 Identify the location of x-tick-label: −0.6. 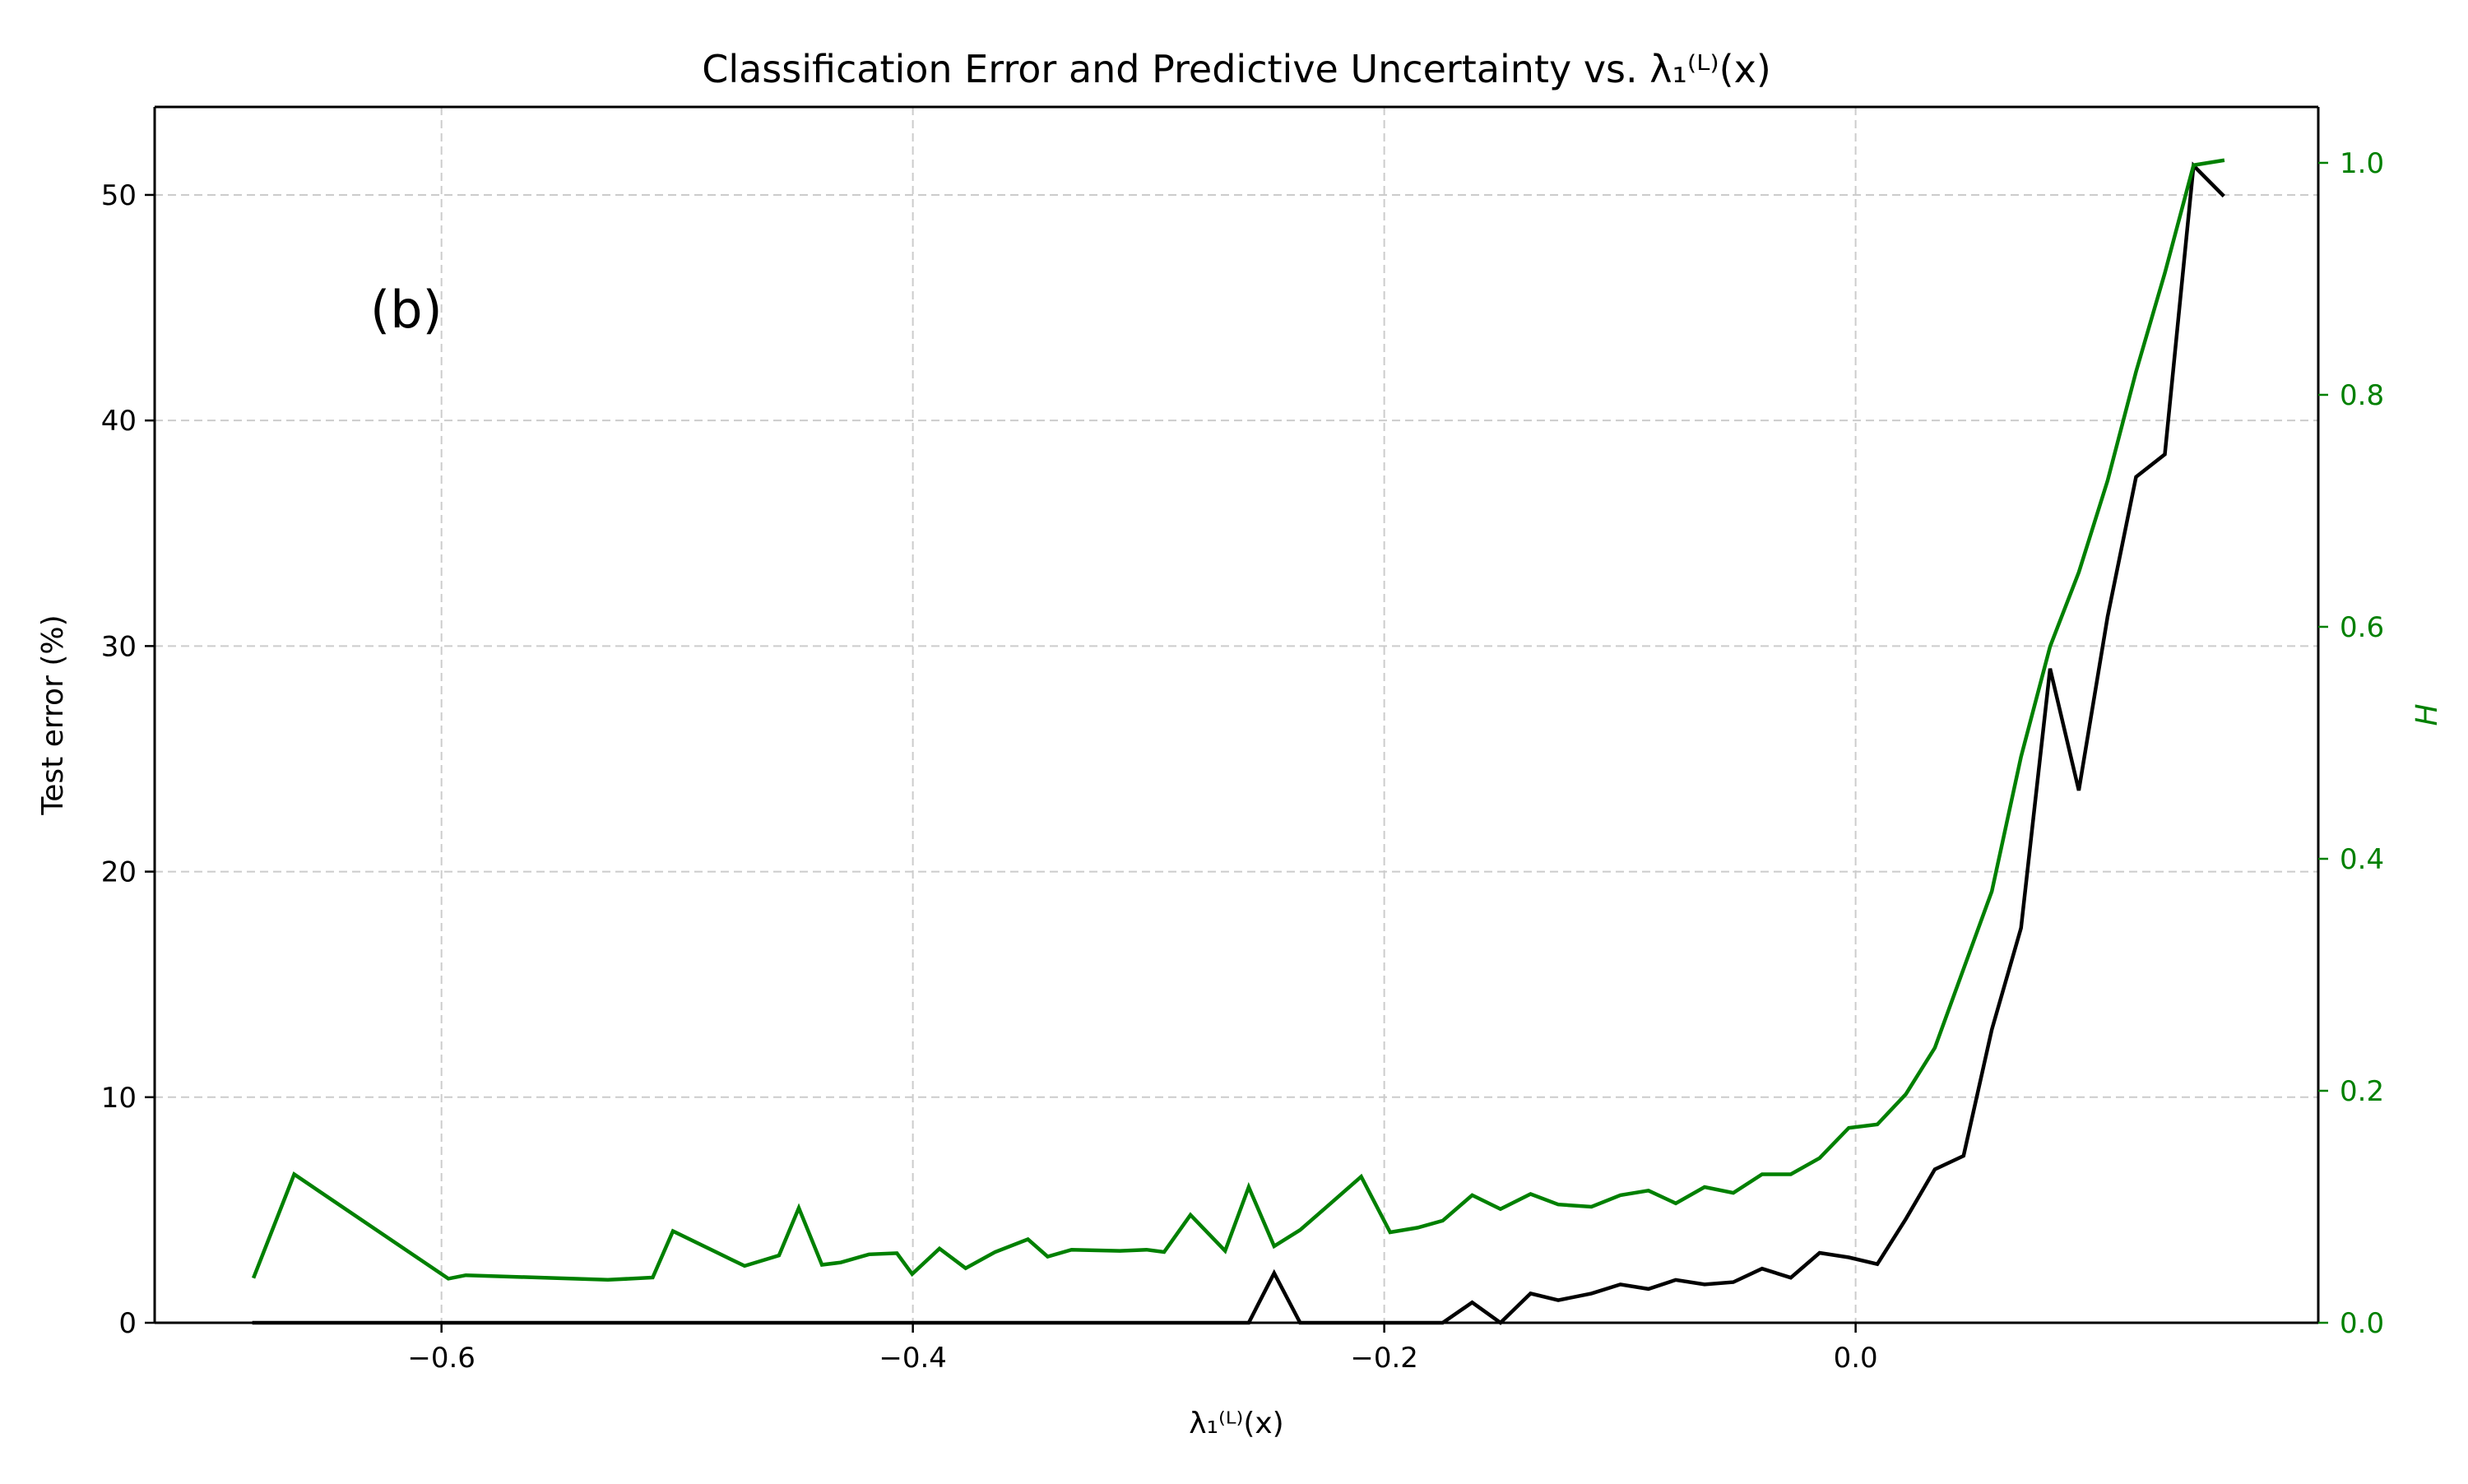
(442, 1358).